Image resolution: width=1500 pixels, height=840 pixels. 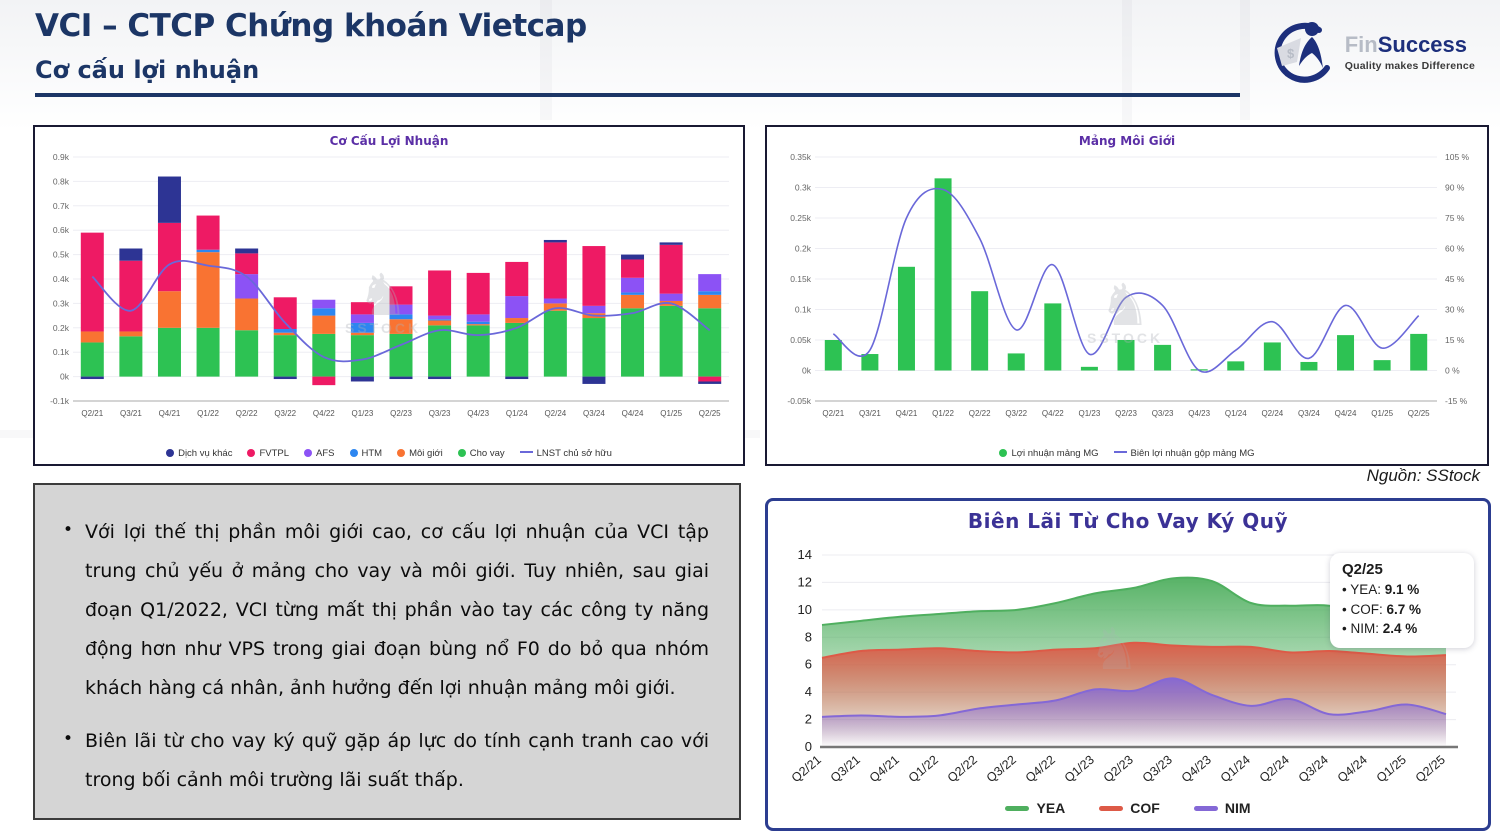 What do you see at coordinates (1423, 475) in the screenshot?
I see `source-note: Nguồn: SStock` at bounding box center [1423, 475].